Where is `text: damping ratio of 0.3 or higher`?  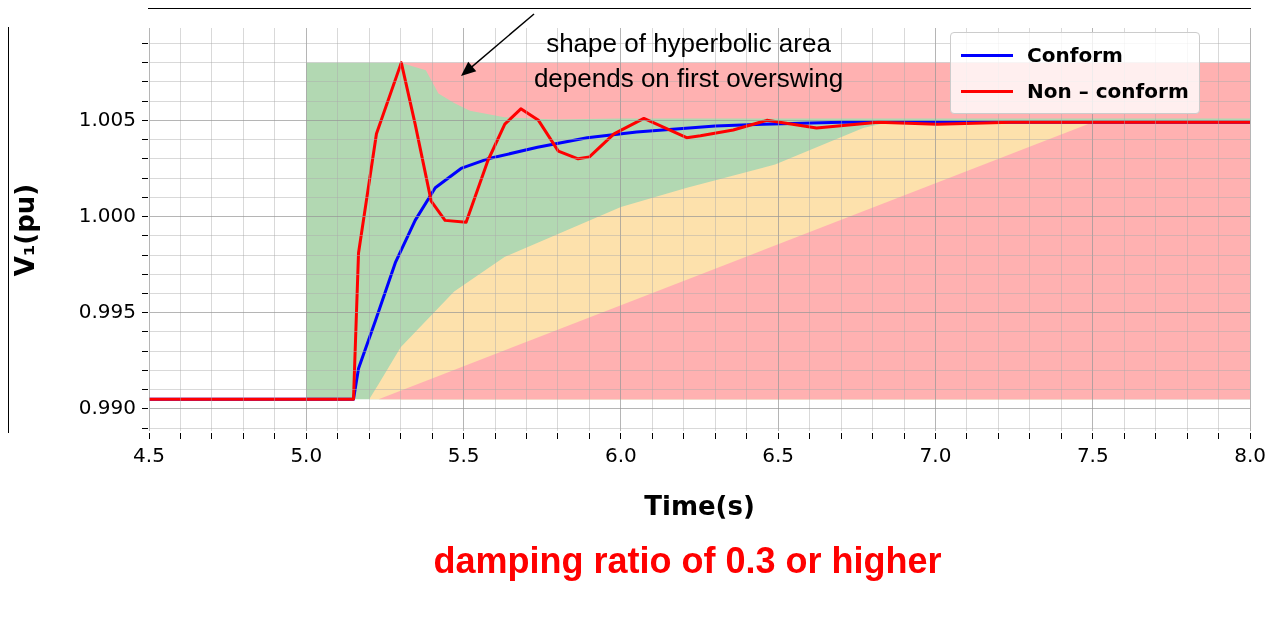
text: damping ratio of 0.3 or higher is located at coordinates (687, 561).